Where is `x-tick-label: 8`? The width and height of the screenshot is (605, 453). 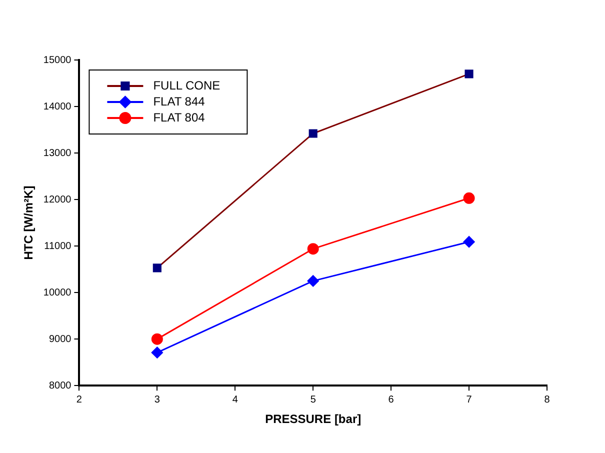 x-tick-label: 8 is located at coordinates (547, 400).